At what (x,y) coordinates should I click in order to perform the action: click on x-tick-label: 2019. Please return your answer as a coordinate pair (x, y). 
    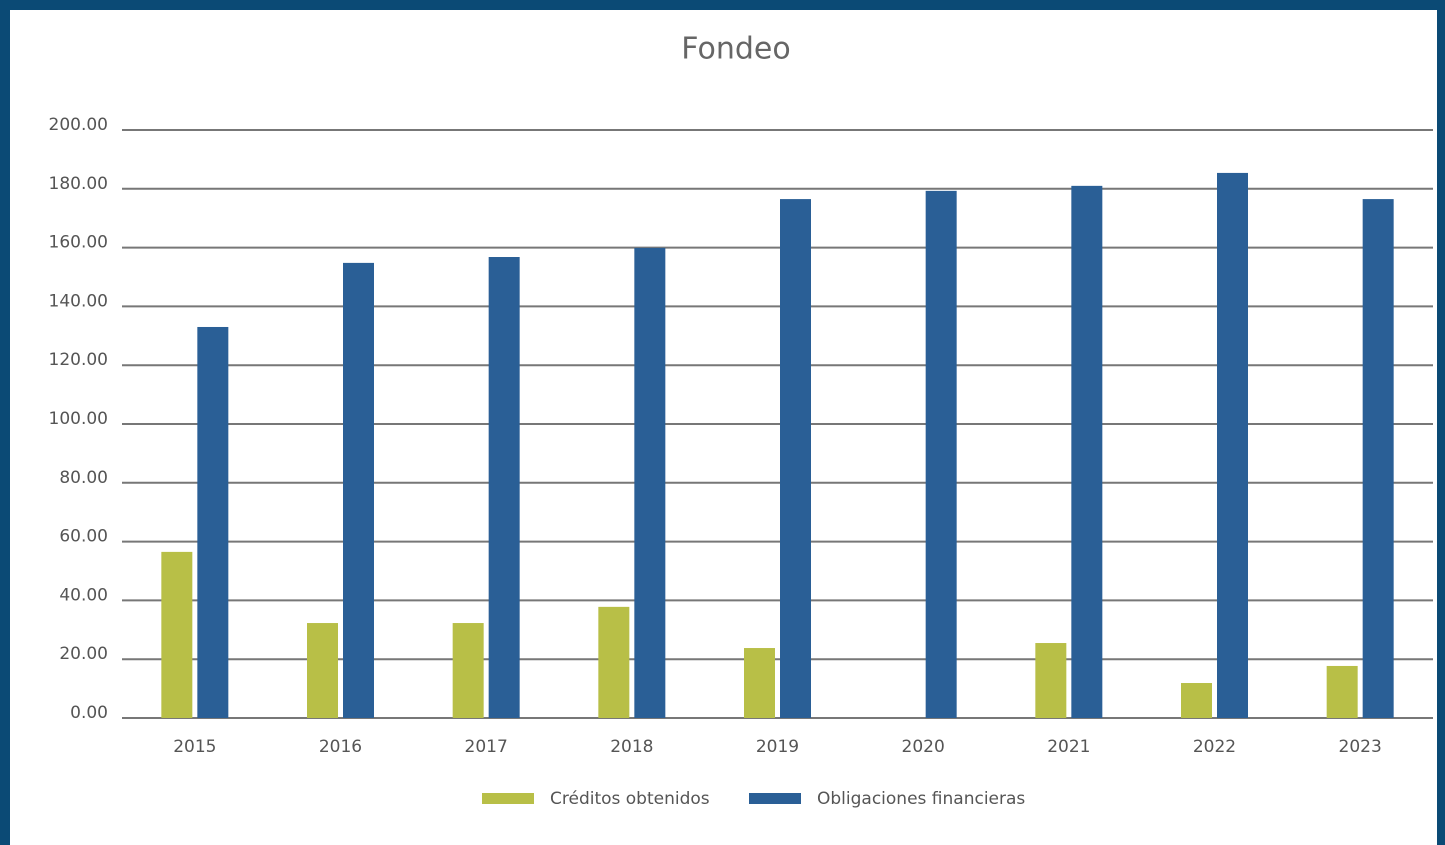
    Looking at the image, I should click on (777, 747).